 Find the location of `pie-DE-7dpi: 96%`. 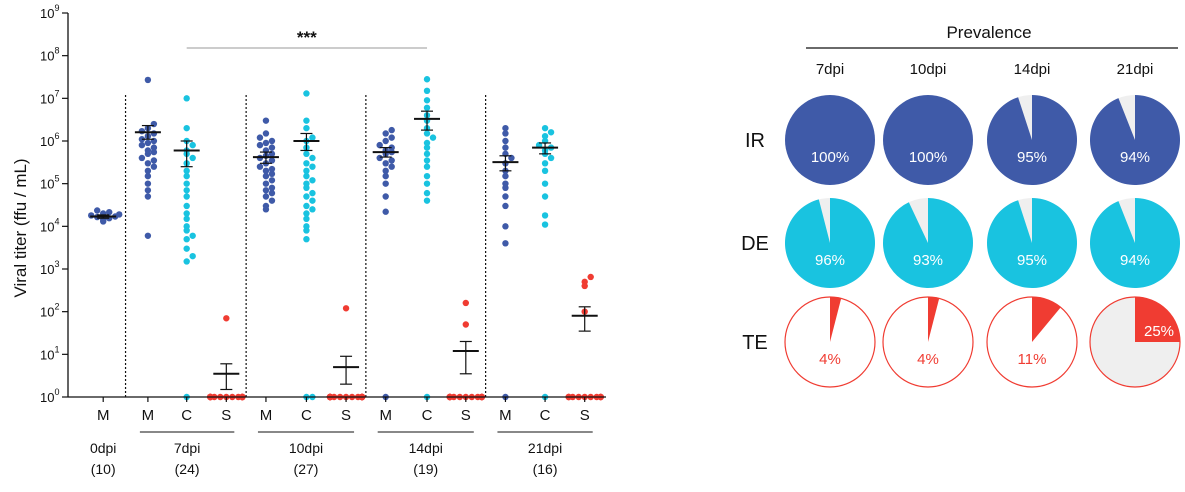

pie-DE-7dpi: 96% is located at coordinates (830, 243).